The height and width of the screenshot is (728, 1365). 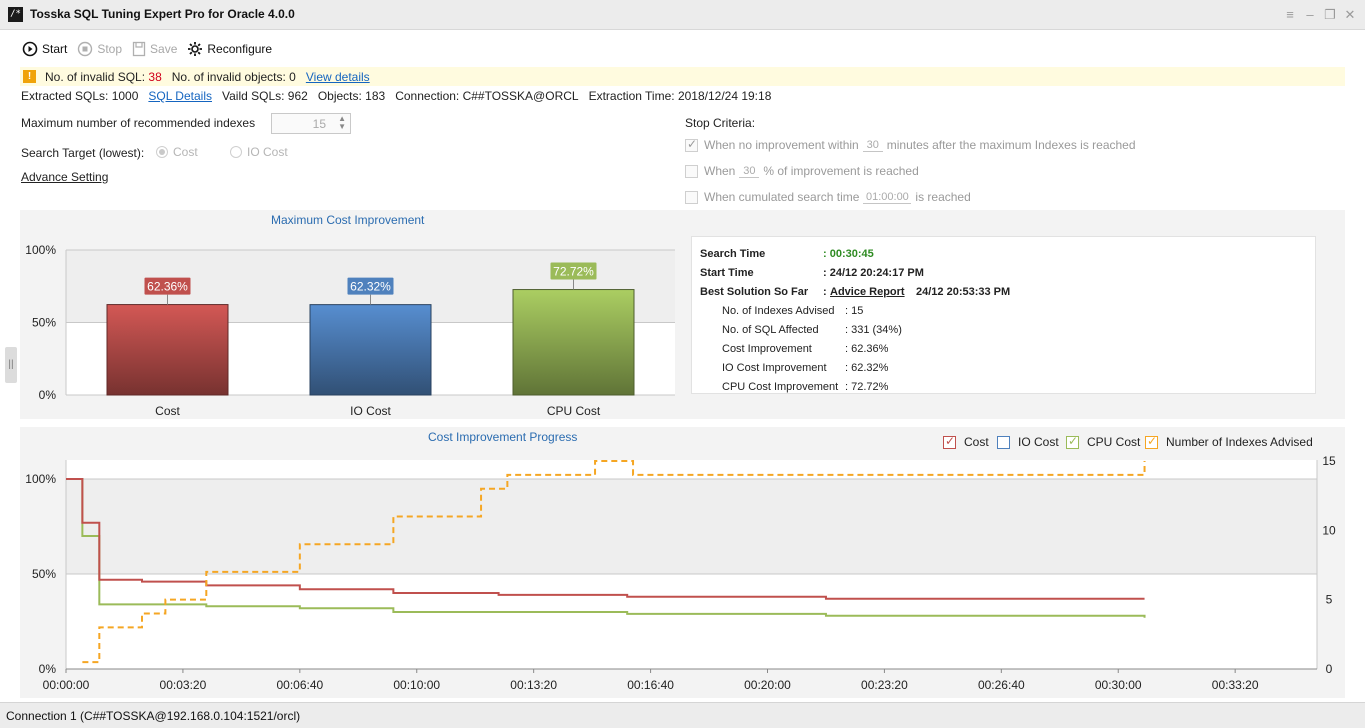 I want to click on app-logo-icon: /*, so click(x=15, y=14).